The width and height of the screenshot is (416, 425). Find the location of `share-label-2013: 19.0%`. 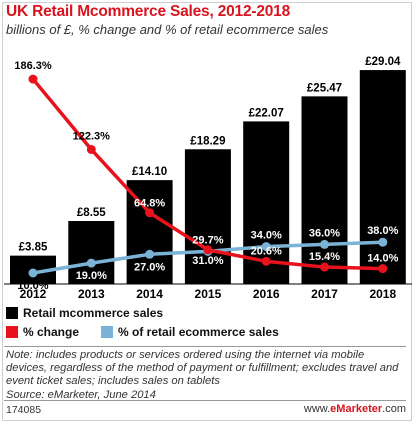

share-label-2013: 19.0% is located at coordinates (91, 276).